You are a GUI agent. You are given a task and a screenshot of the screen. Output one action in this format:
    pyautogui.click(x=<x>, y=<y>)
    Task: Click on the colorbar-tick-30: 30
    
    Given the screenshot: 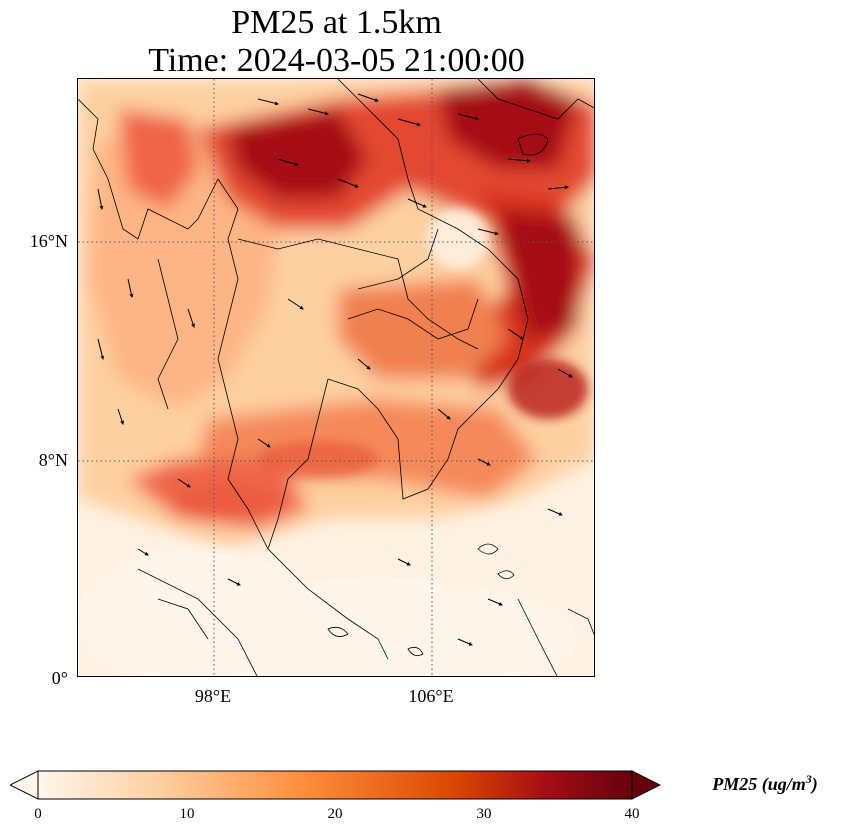 What is the action you would take?
    pyautogui.click(x=484, y=814)
    